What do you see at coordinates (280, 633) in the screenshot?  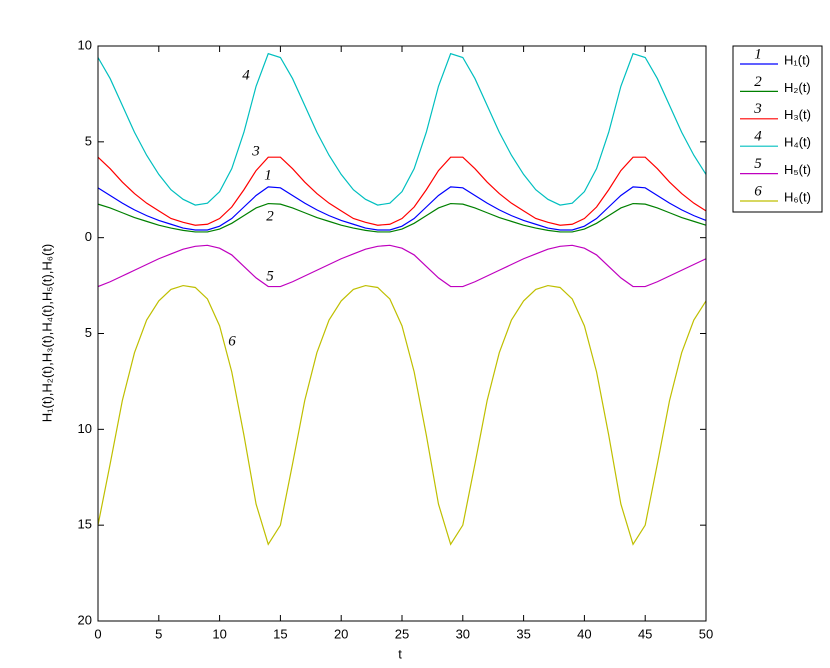 I see `x-tick-label: 15` at bounding box center [280, 633].